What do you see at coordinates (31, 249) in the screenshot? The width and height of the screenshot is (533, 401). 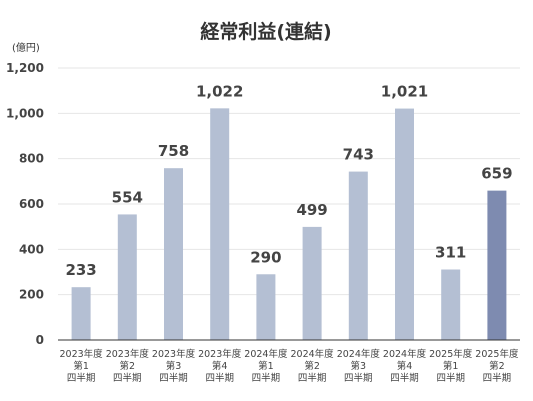 I see `y-tick-label: 400` at bounding box center [31, 249].